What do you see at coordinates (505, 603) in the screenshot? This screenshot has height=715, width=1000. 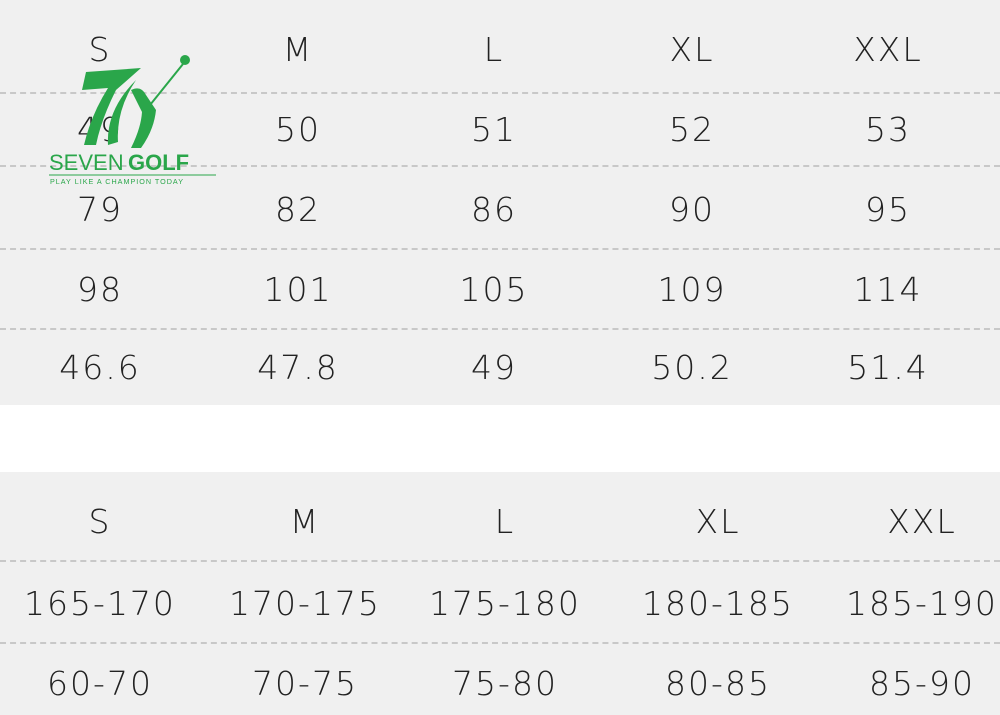 I see `table-cell: 175-180` at bounding box center [505, 603].